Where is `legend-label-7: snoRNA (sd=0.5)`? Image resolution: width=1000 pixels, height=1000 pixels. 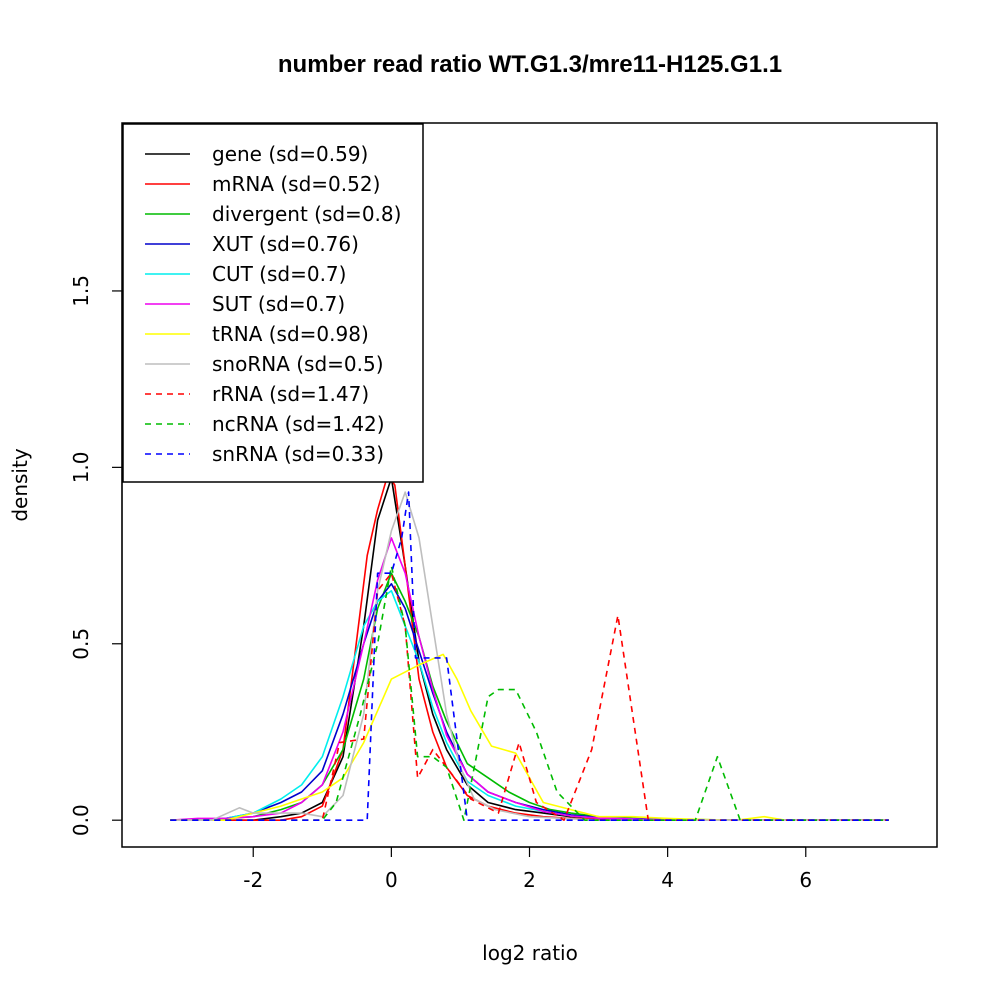
legend-label-7: snoRNA (sd=0.5) is located at coordinates (298, 364).